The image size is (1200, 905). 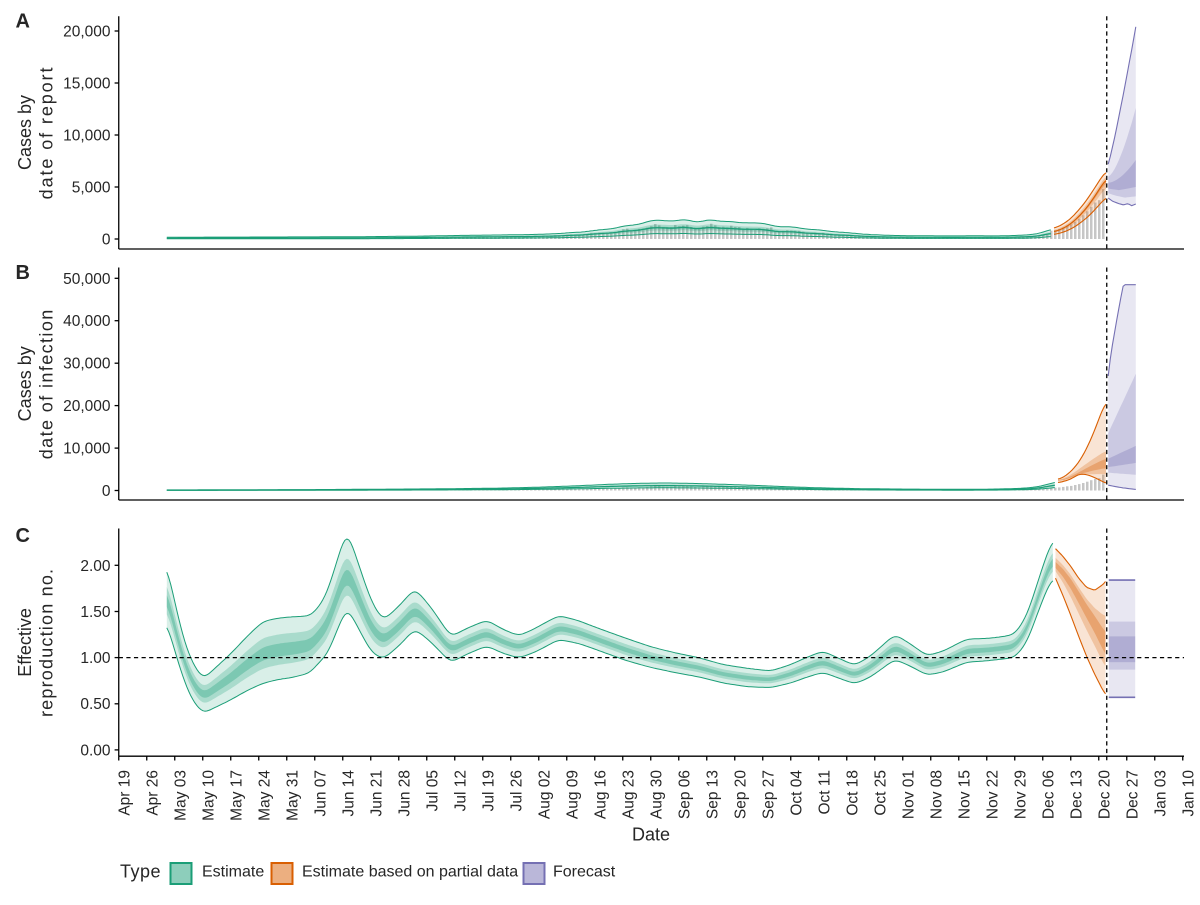 I want to click on svg-text: Aug 02, so click(x=544, y=794).